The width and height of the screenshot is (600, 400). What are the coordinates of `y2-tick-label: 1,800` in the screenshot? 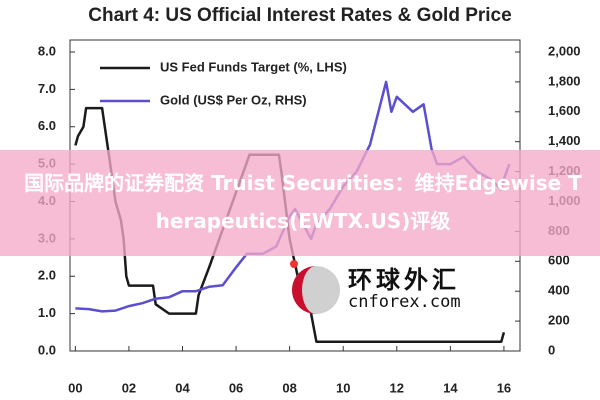 It's located at (564, 80).